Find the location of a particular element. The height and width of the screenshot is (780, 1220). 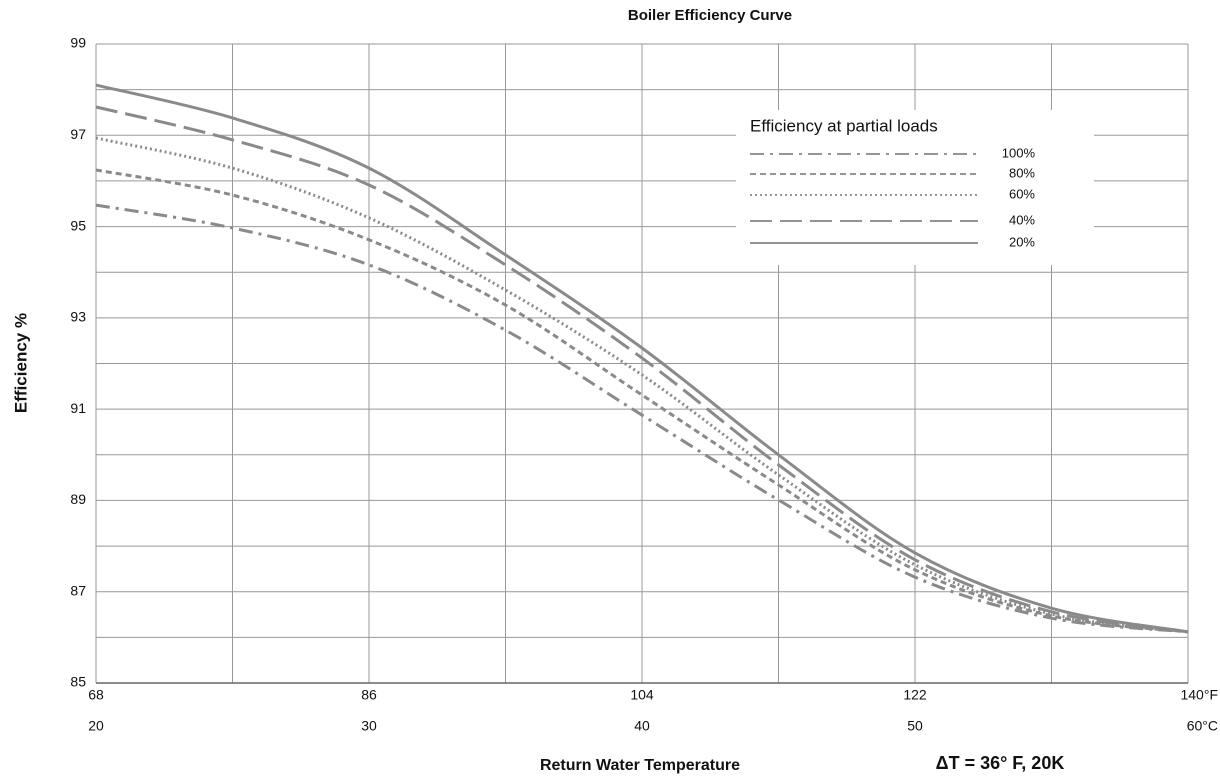

y-tick-label: 97 is located at coordinates (78, 134).